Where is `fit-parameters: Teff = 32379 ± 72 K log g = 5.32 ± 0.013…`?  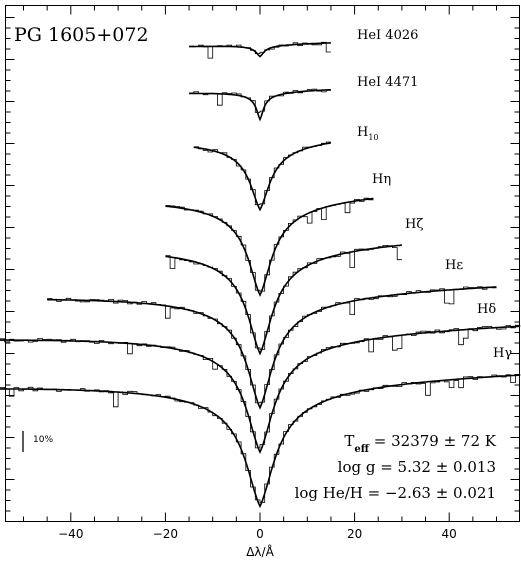 fit-parameters: Teff = 32379 ± 72 K log g = 5.32 ± 0.013… is located at coordinates (396, 467).